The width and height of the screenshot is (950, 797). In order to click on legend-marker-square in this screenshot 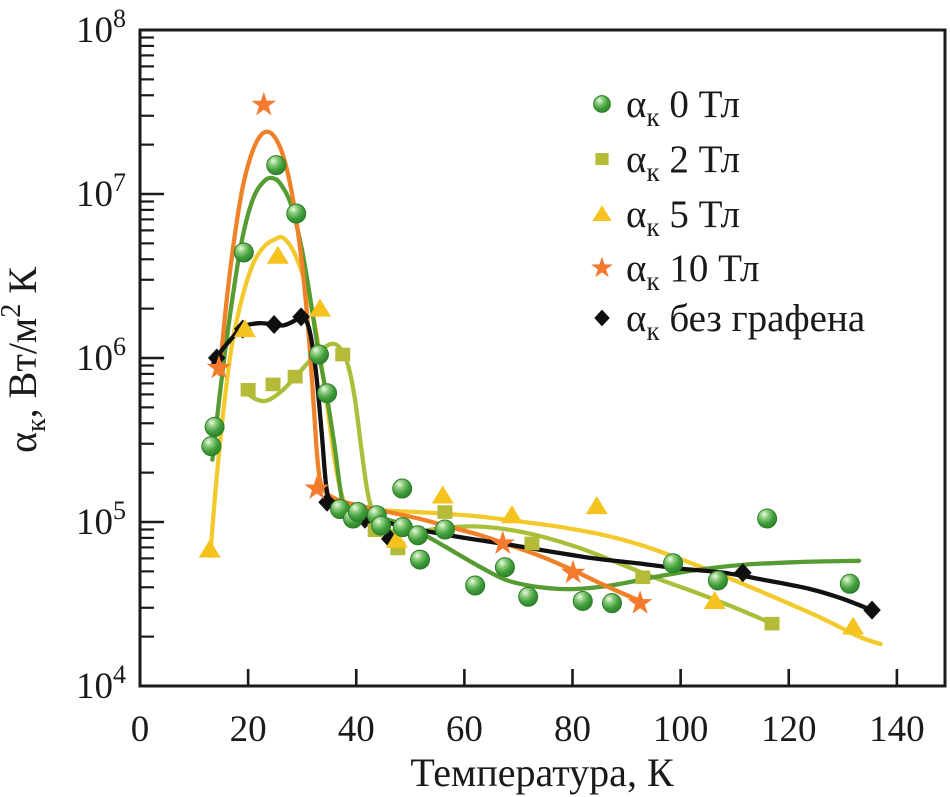, I will do `click(602, 159)`.